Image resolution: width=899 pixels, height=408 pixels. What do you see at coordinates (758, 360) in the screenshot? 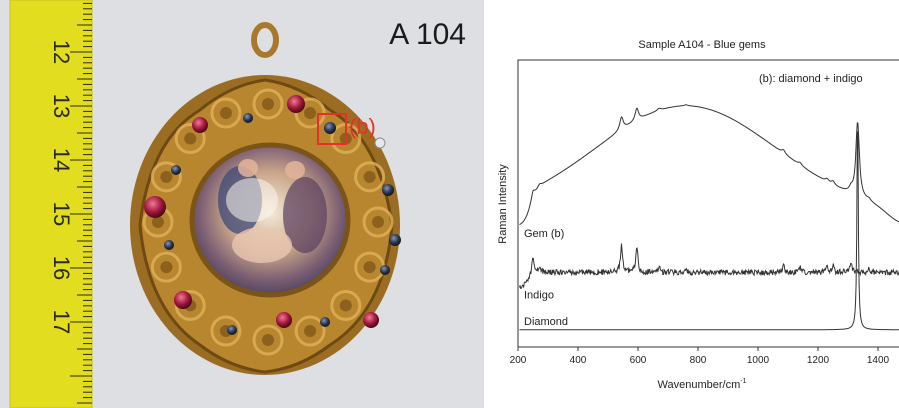
I see `x-tick-label: 1000` at bounding box center [758, 360].